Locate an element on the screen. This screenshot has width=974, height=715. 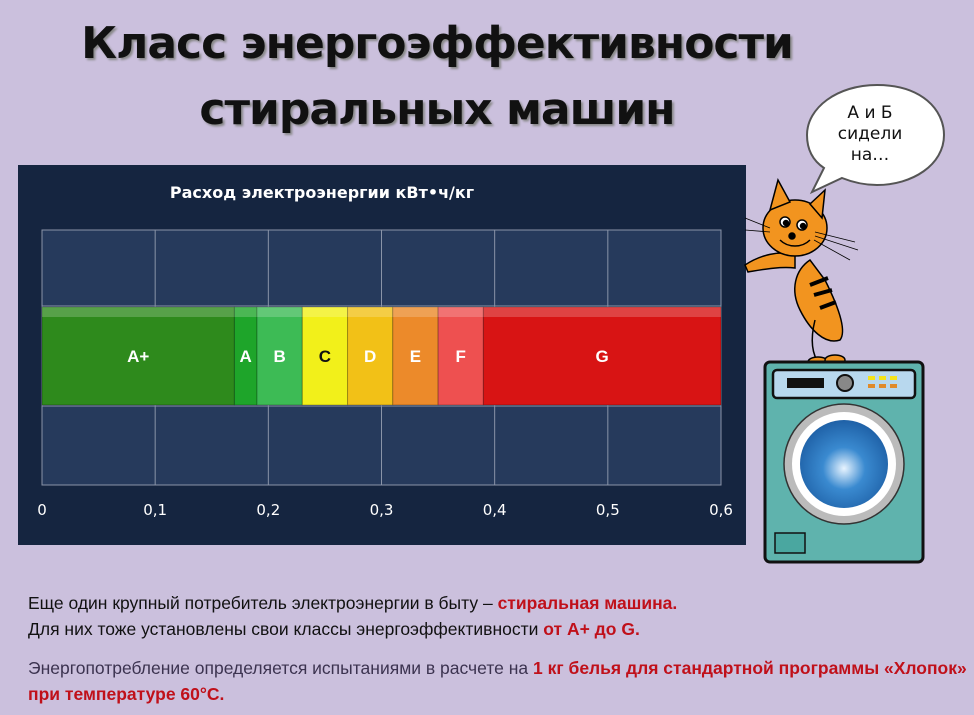
bar-segment-a: A is located at coordinates (245, 356).